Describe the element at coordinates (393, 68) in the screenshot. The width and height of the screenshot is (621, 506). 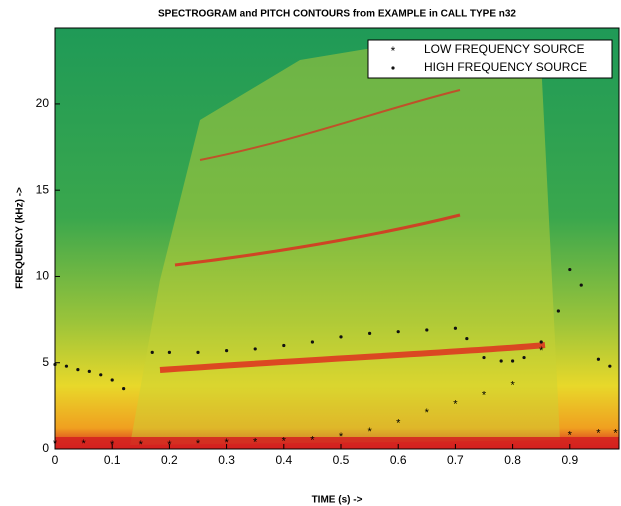
I see `legend-marker` at that location.